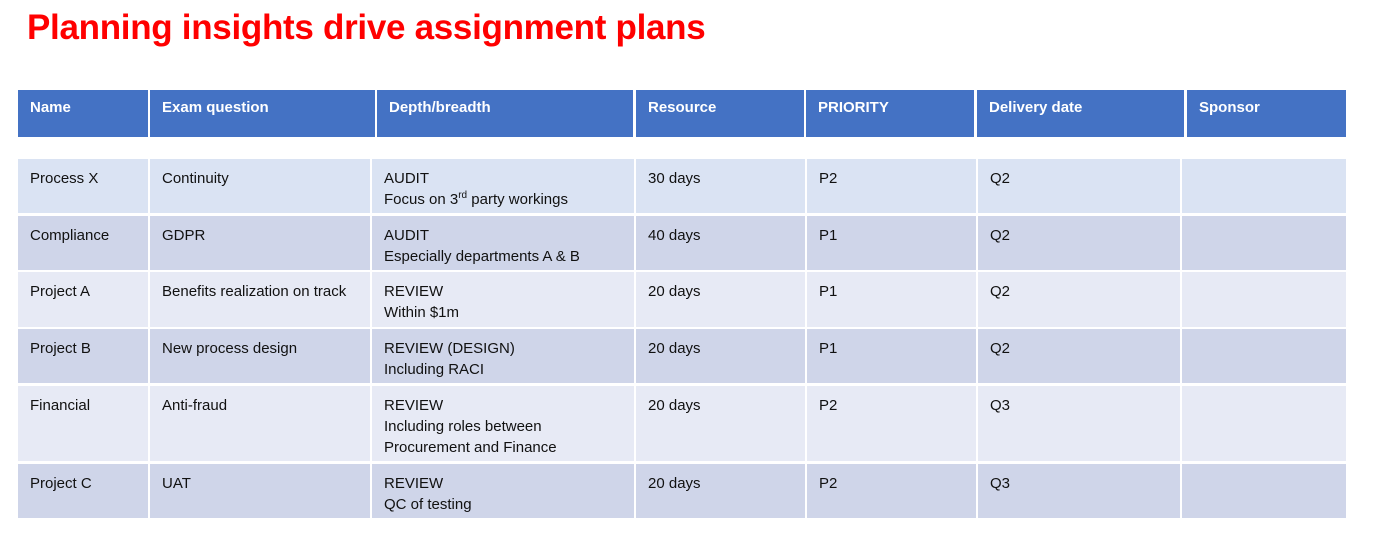 Image resolution: width=1379 pixels, height=547 pixels. What do you see at coordinates (260, 356) in the screenshot?
I see `cell-exam-question: New process design` at bounding box center [260, 356].